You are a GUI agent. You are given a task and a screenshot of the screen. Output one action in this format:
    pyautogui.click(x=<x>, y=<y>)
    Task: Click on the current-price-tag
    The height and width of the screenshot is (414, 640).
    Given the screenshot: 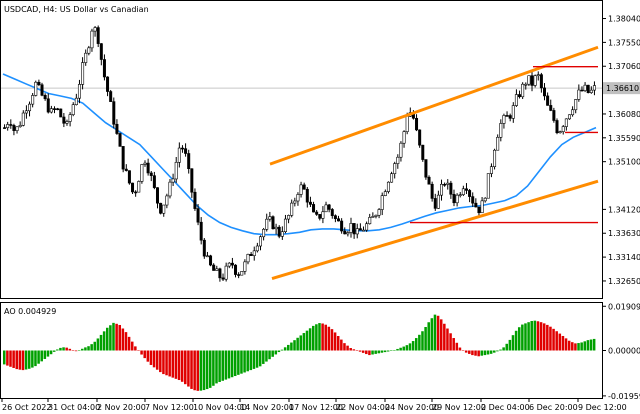 What is the action you would take?
    pyautogui.click(x=621, y=88)
    